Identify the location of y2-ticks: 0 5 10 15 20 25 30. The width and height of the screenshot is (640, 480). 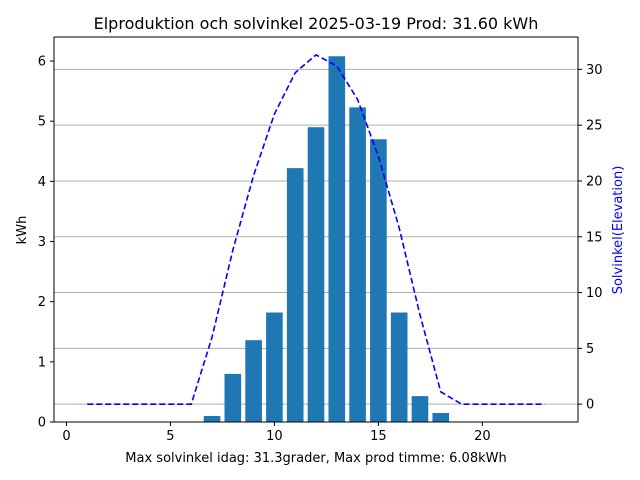
(590, 238).